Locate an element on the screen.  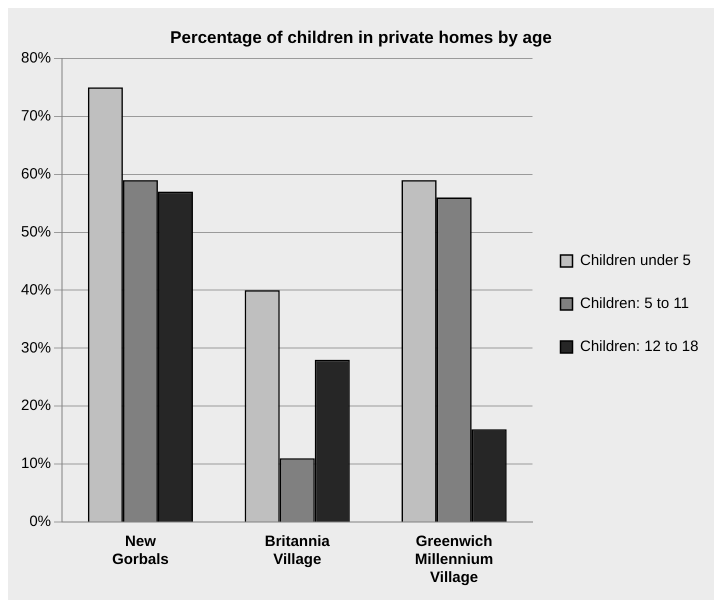
legend-label: Children: 5 to 11 is located at coordinates (634, 303).